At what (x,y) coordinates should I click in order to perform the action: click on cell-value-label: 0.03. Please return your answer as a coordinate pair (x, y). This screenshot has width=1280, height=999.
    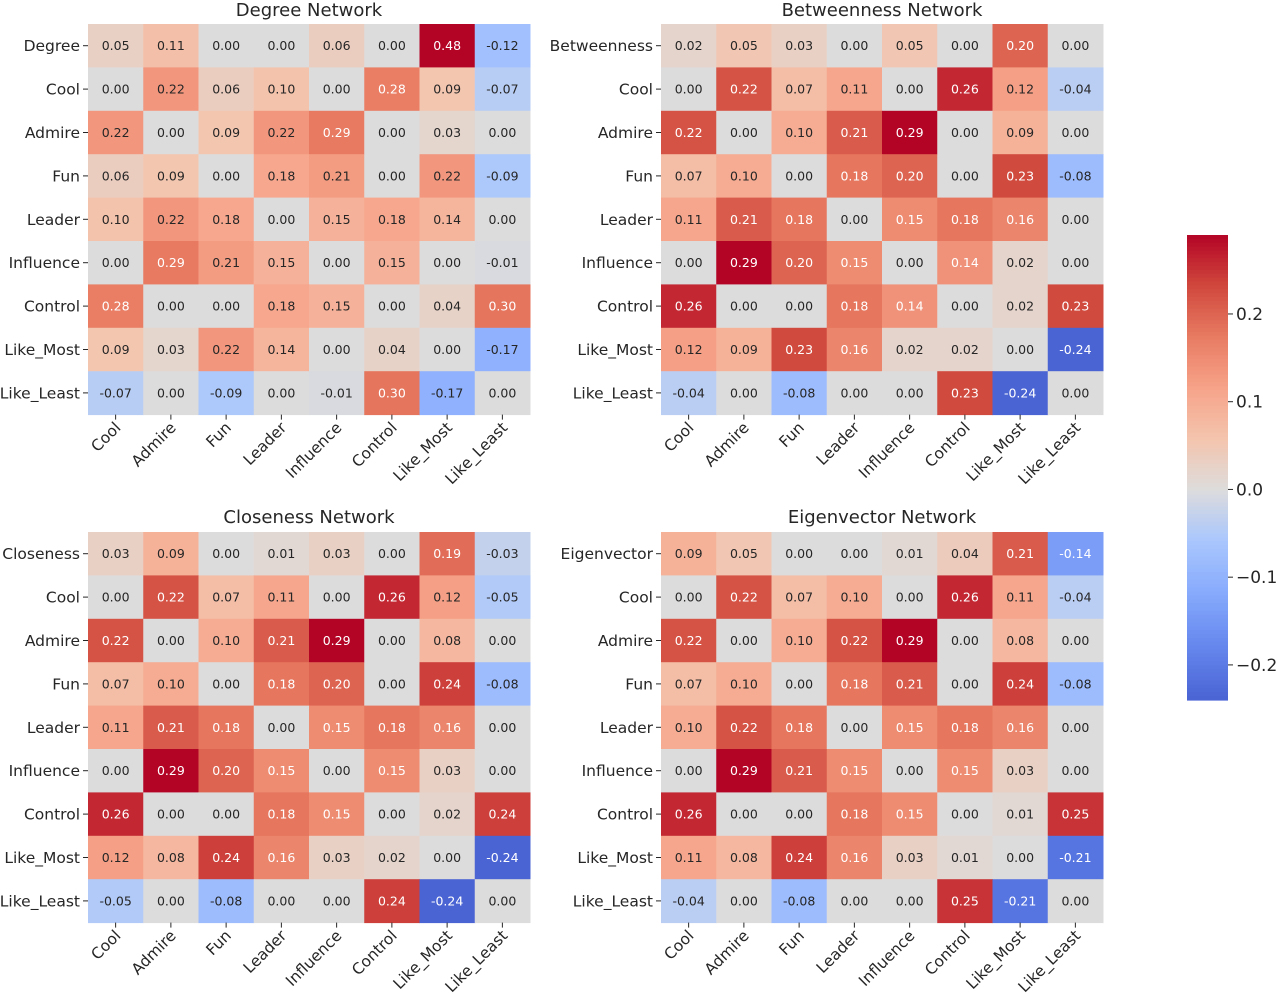
    Looking at the image, I should click on (447, 132).